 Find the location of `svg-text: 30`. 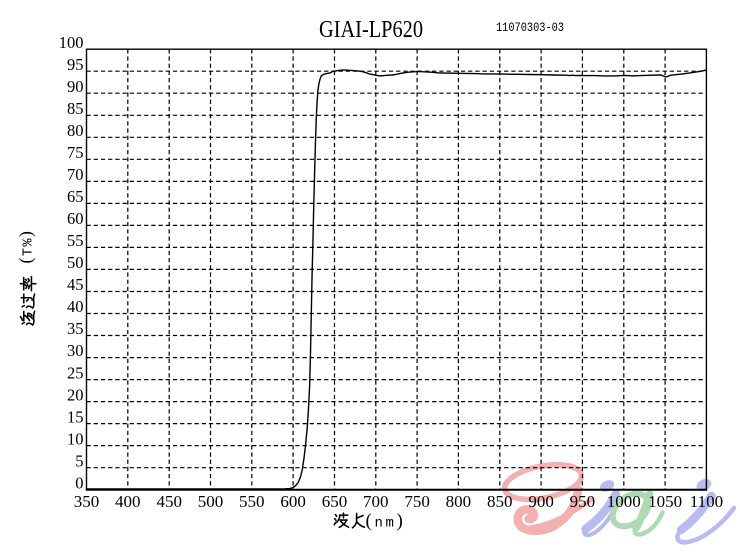

svg-text: 30 is located at coordinates (75, 350).